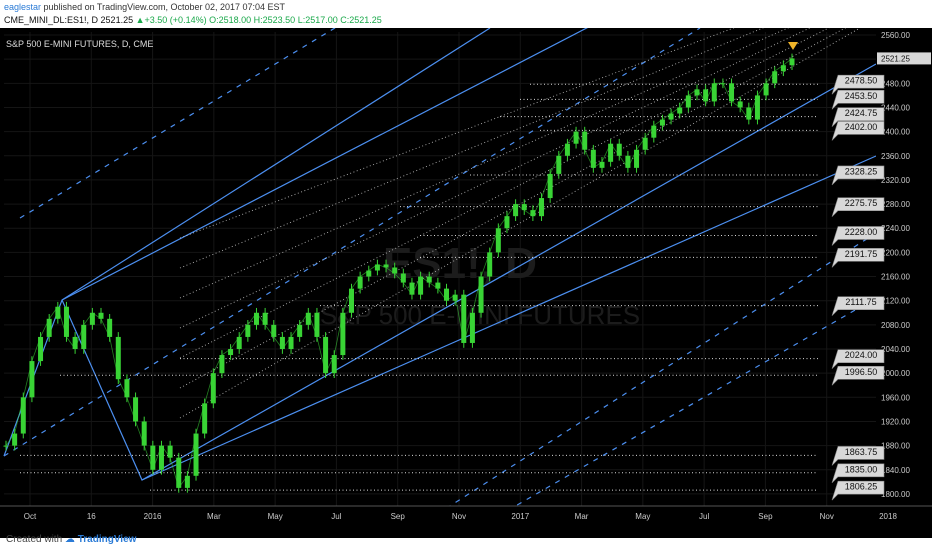 Image resolution: width=932 pixels, height=550 pixels. I want to click on y-tick-label: 2160.00, so click(895, 277).